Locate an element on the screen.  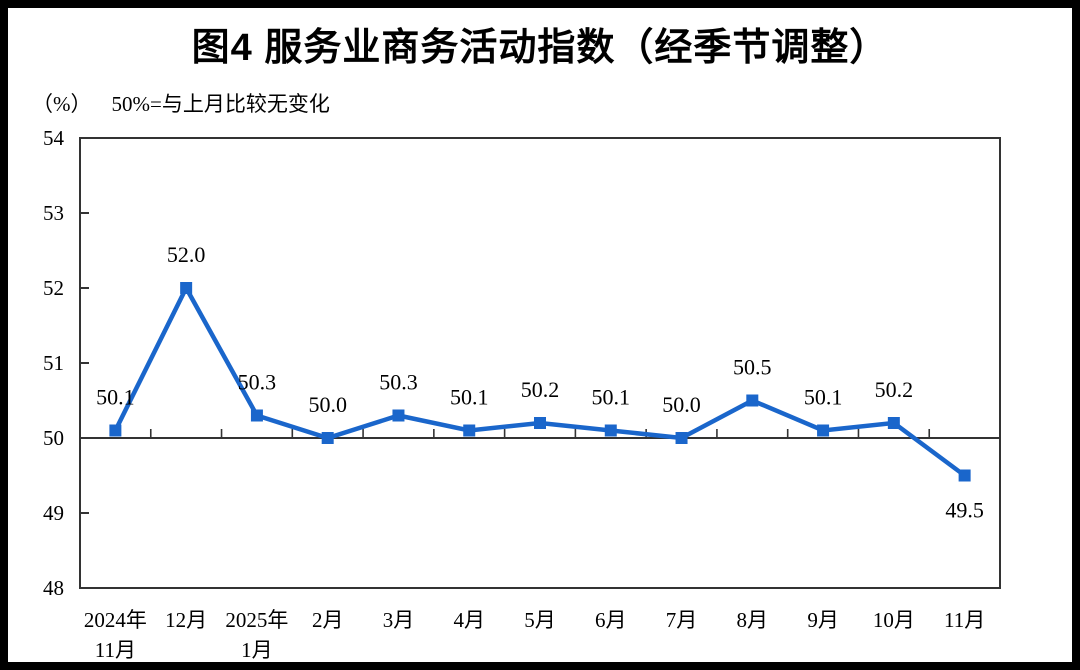
x-axis-label: 2月 is located at coordinates (328, 620).